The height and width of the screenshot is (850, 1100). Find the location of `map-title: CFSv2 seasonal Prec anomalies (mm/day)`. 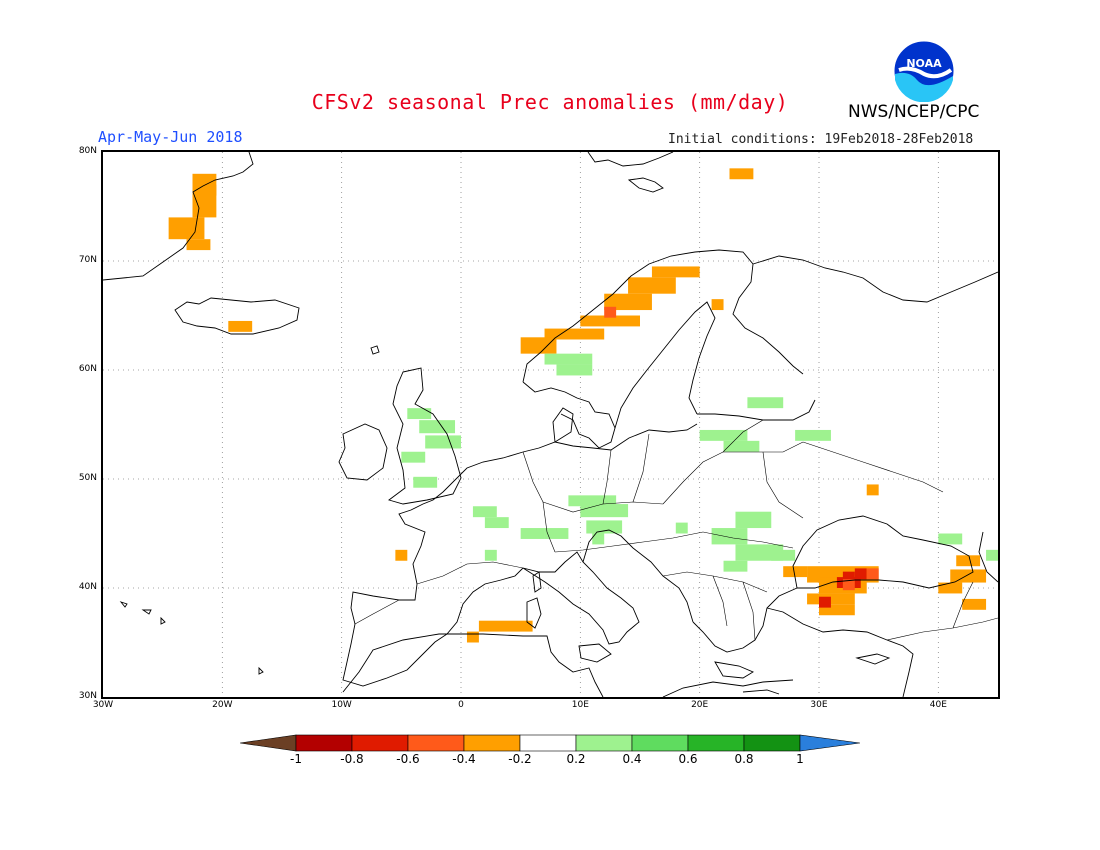

map-title: CFSv2 seasonal Prec anomalies (mm/day) is located at coordinates (550, 102).